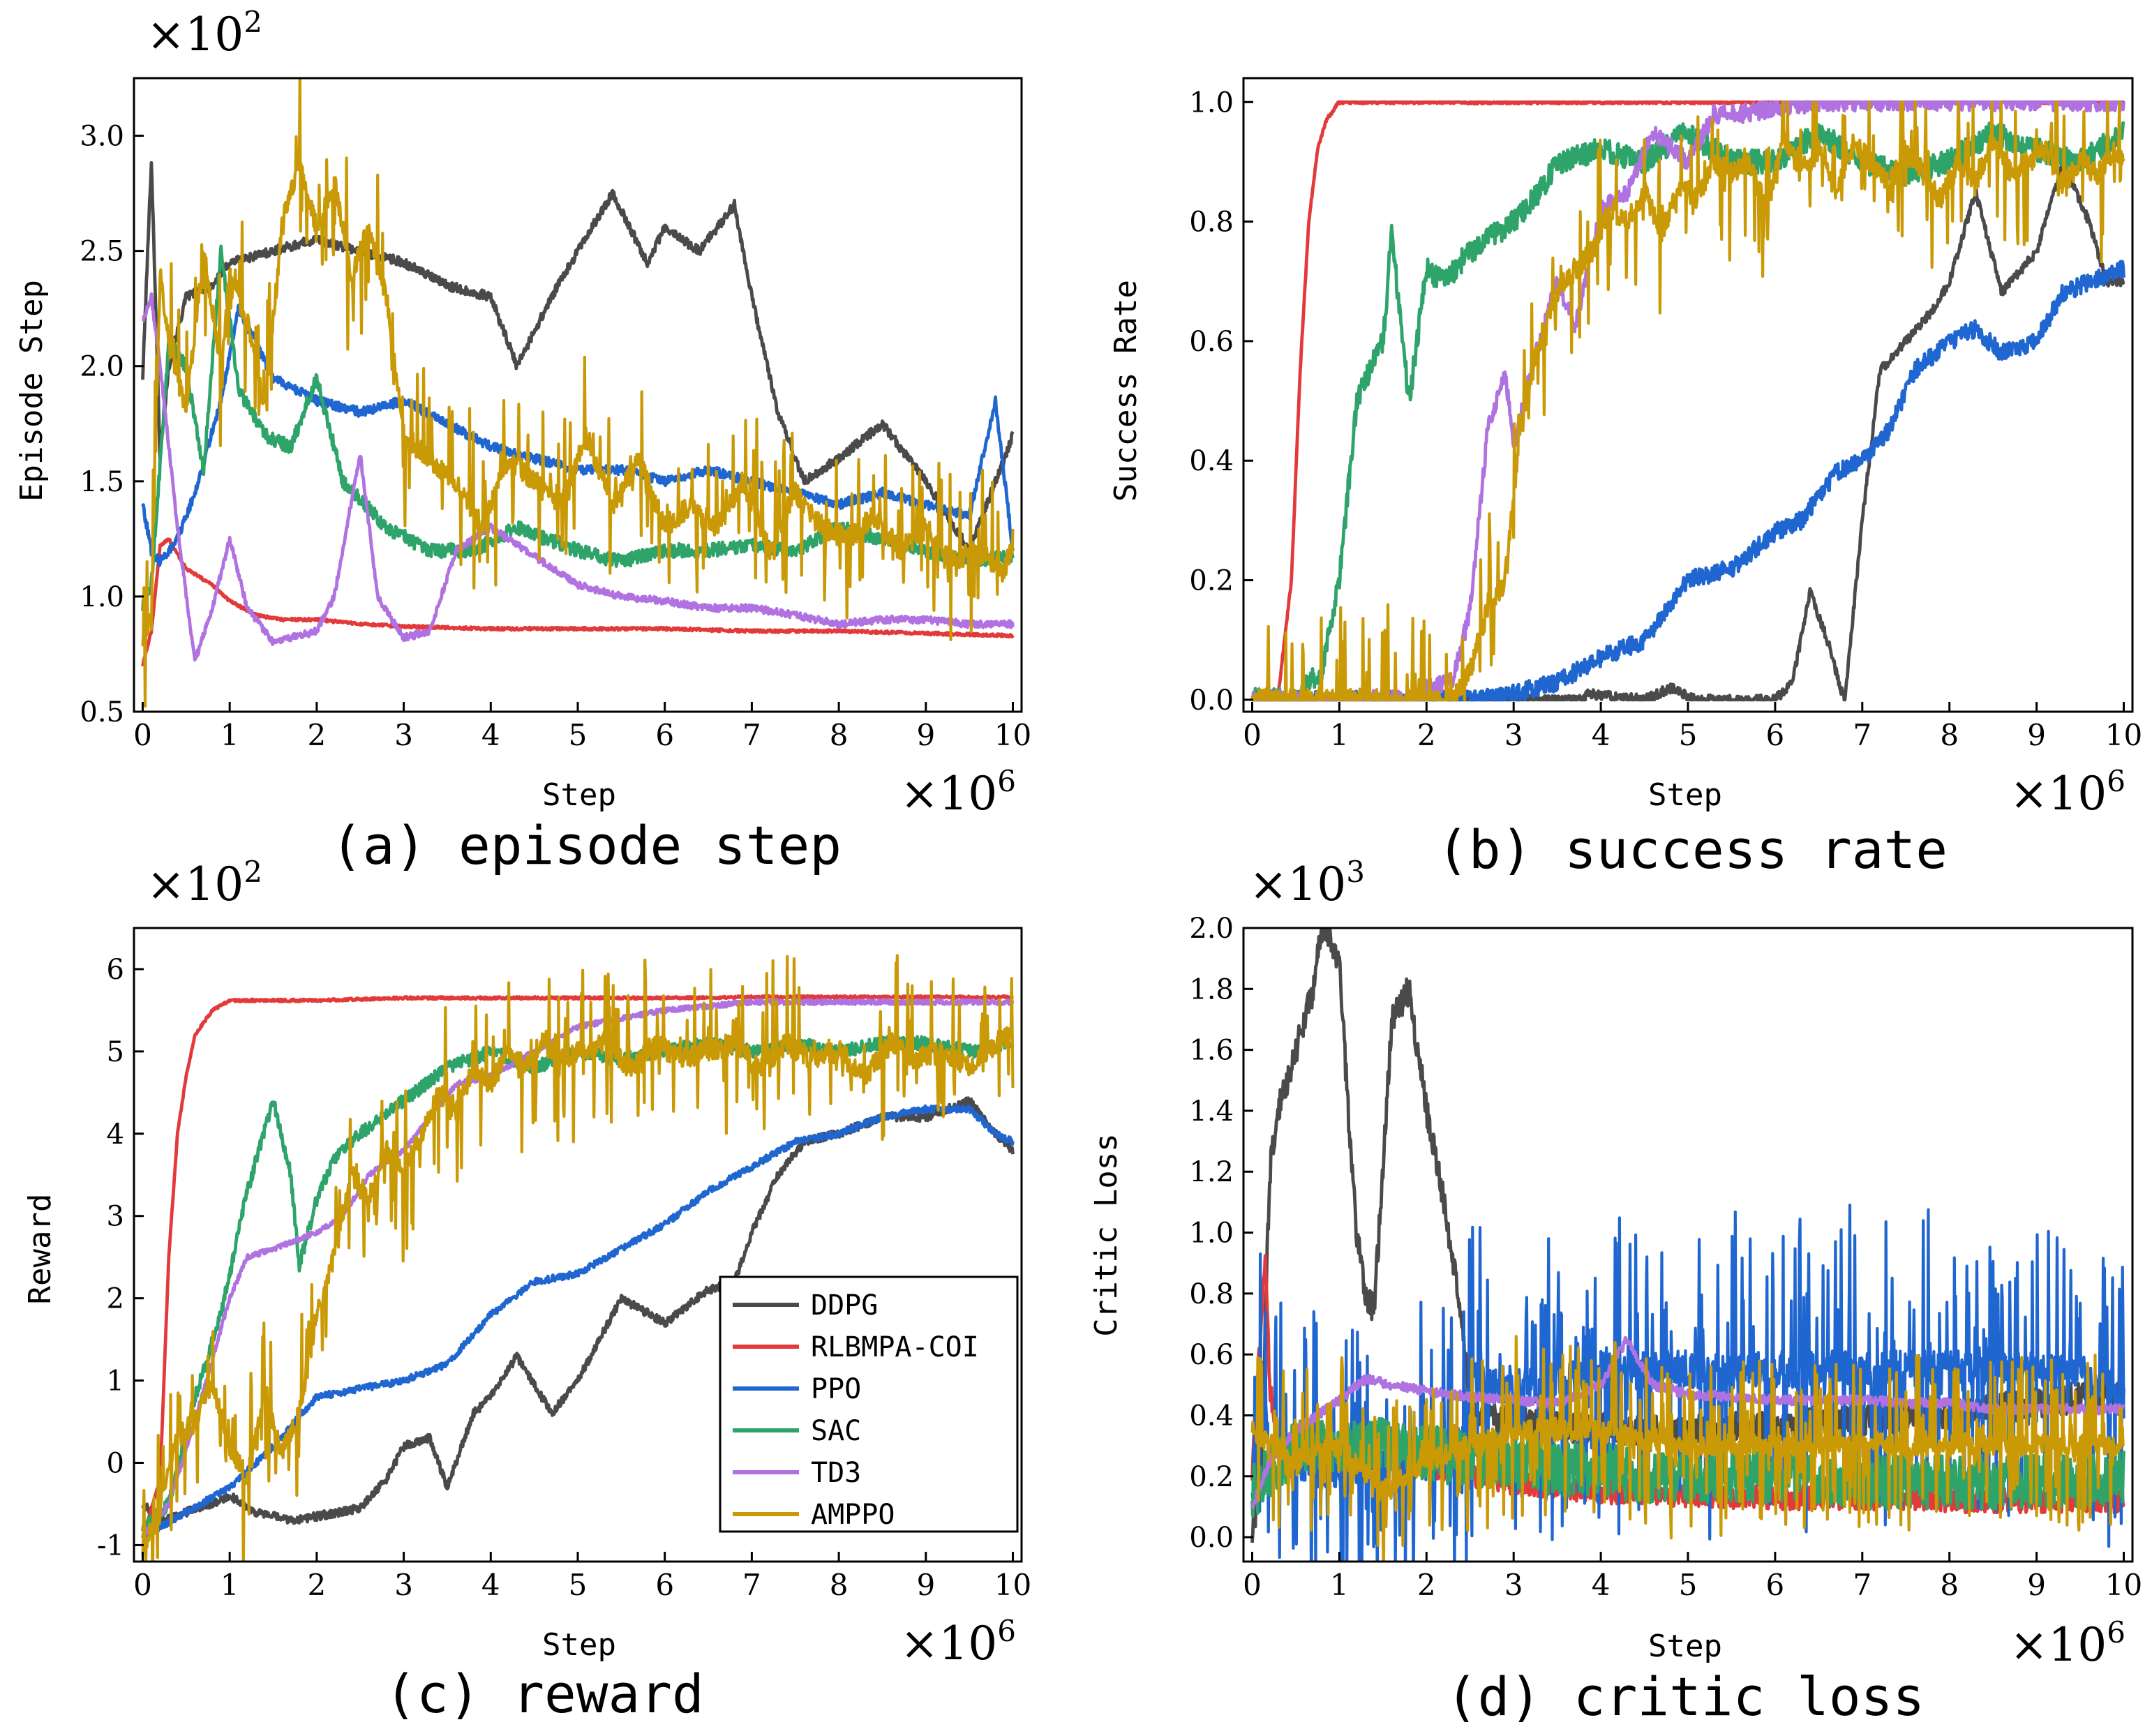  Describe the element at coordinates (102, 482) in the screenshot. I see `y-tick-label-a: 1.5` at that location.